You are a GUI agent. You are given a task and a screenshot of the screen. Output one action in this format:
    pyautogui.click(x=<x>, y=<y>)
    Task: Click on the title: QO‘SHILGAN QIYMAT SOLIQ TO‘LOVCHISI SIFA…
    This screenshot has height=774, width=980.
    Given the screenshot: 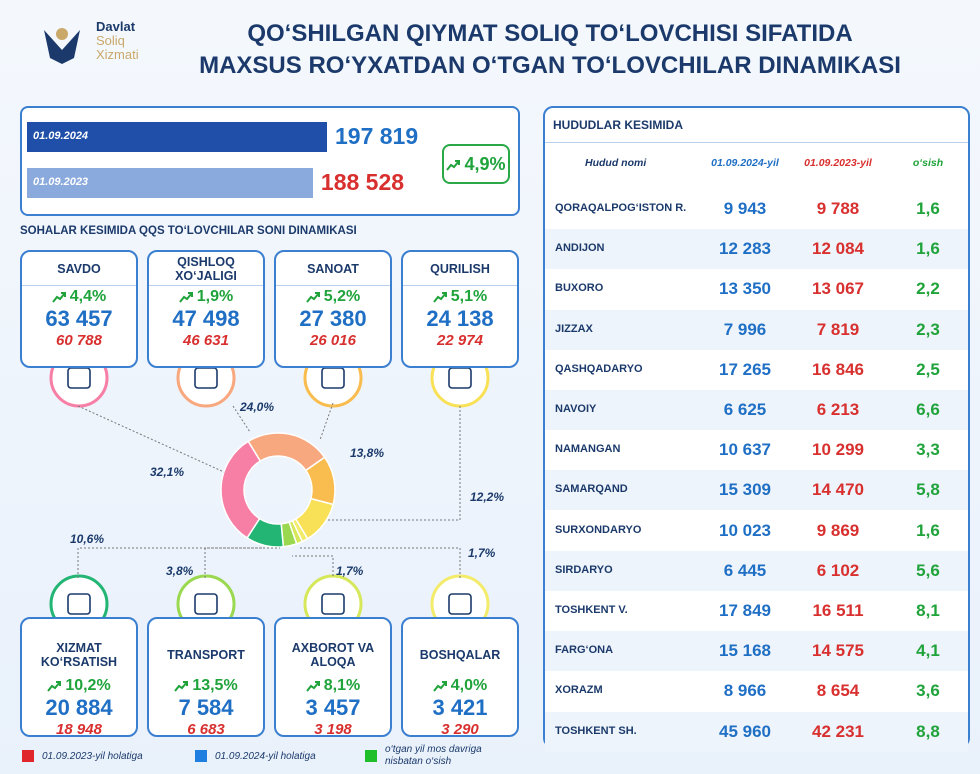 What is the action you would take?
    pyautogui.click(x=550, y=50)
    